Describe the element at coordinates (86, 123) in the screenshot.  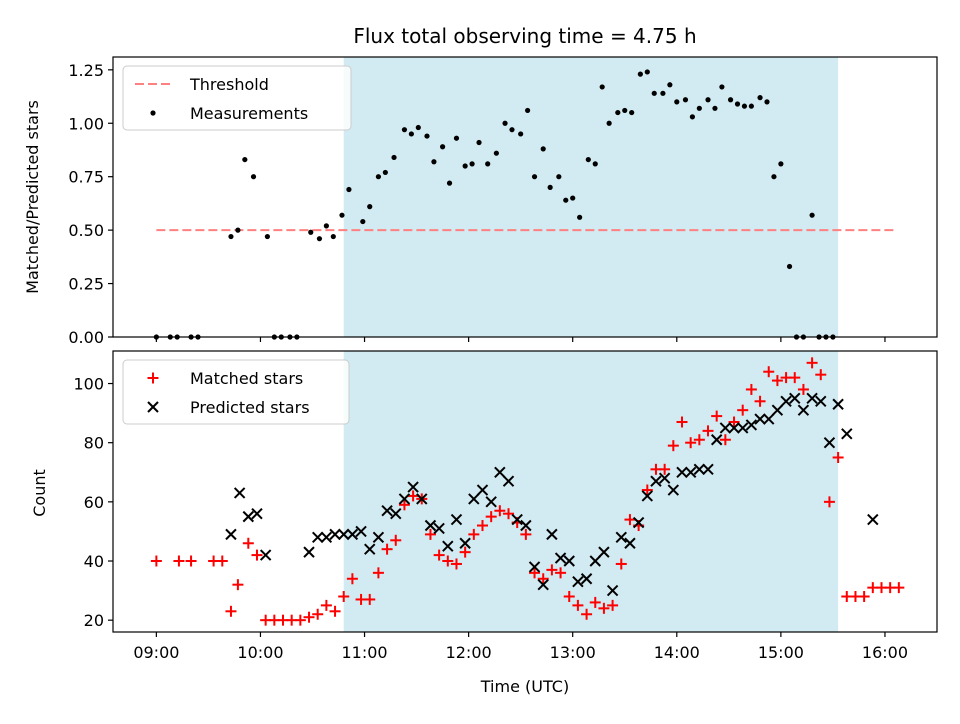
I see `y-tick-label: 1.00` at that location.